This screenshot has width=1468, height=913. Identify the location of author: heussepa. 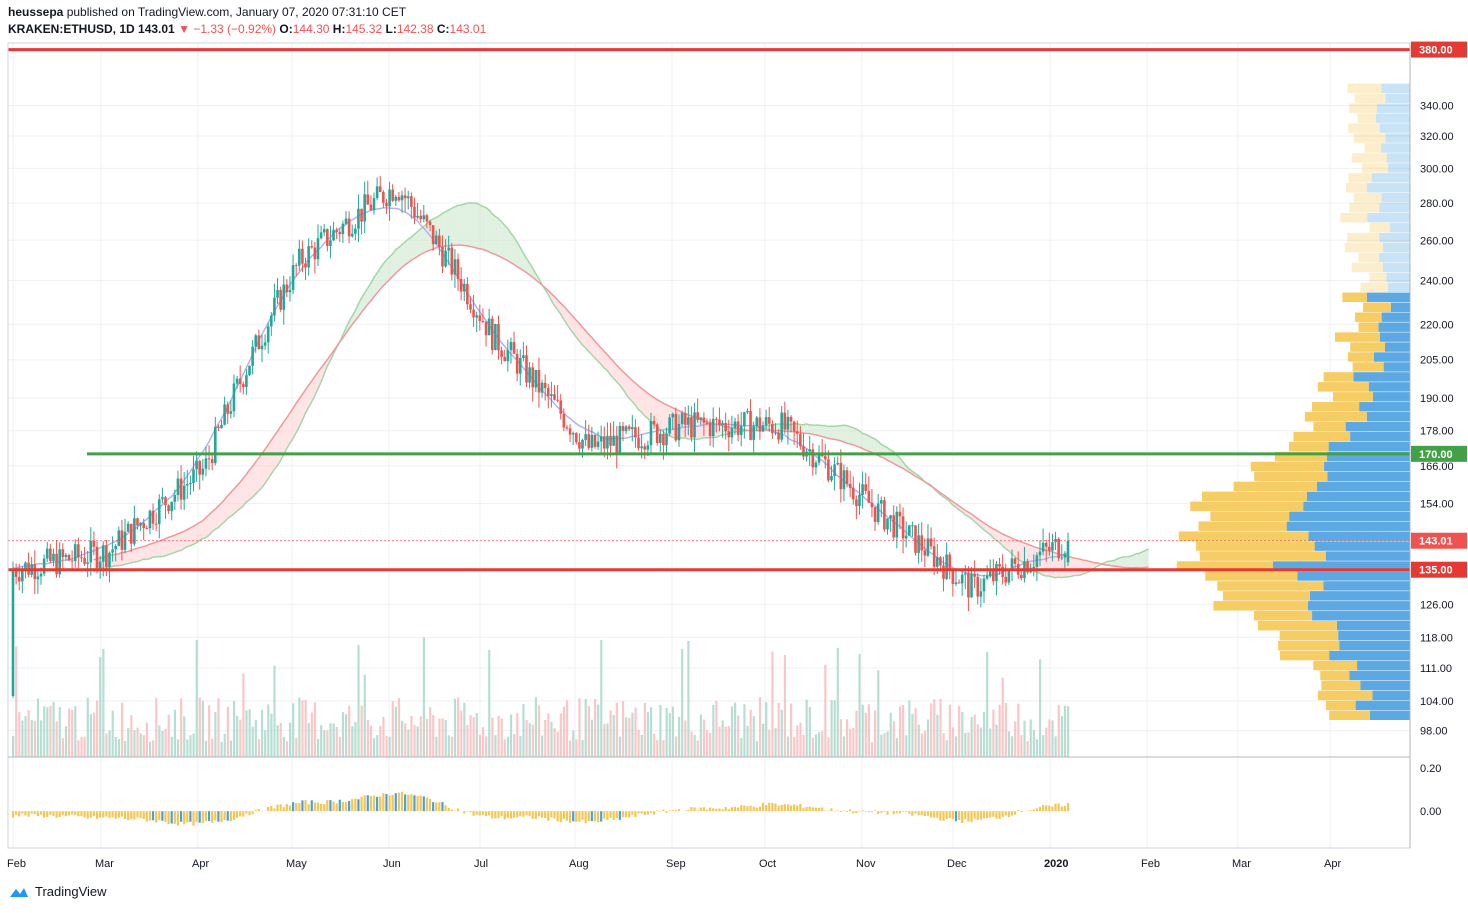
(36, 12).